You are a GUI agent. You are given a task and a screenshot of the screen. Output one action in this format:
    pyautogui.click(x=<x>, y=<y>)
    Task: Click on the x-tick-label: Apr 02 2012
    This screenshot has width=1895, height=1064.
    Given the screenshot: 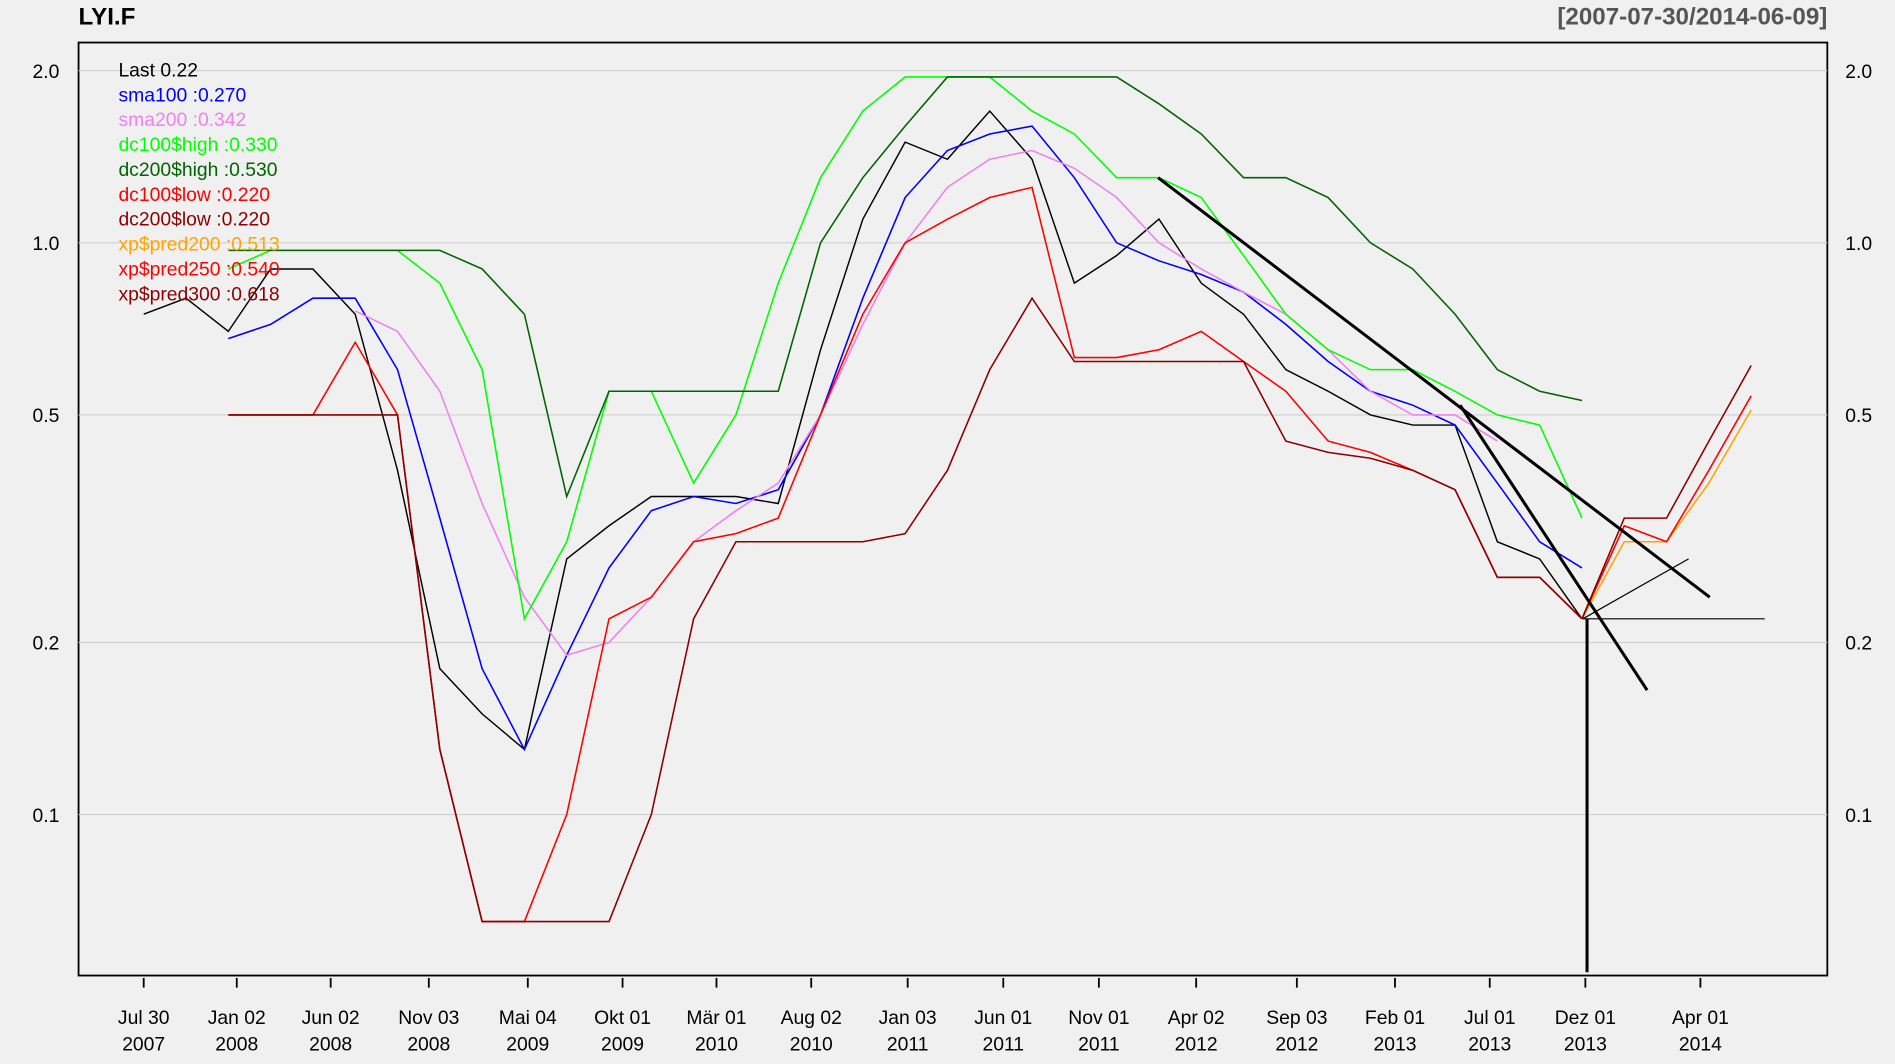 What is the action you would take?
    pyautogui.click(x=1196, y=1032)
    